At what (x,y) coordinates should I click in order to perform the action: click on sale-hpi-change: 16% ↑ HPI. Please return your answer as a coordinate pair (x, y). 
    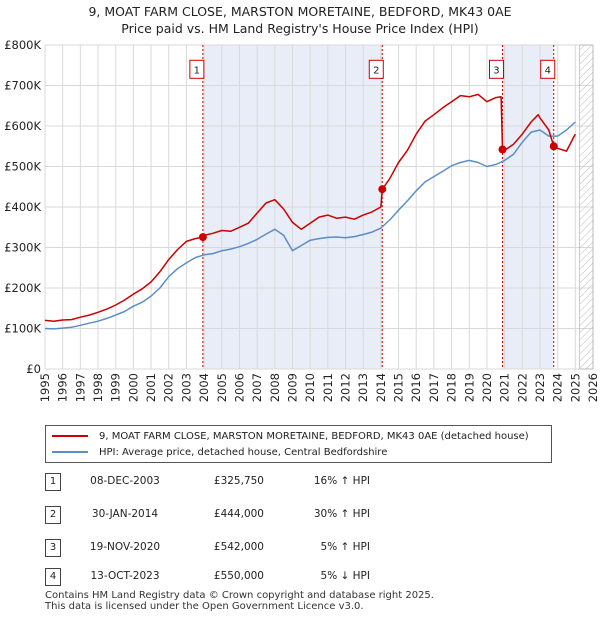
    Looking at the image, I should click on (341, 481).